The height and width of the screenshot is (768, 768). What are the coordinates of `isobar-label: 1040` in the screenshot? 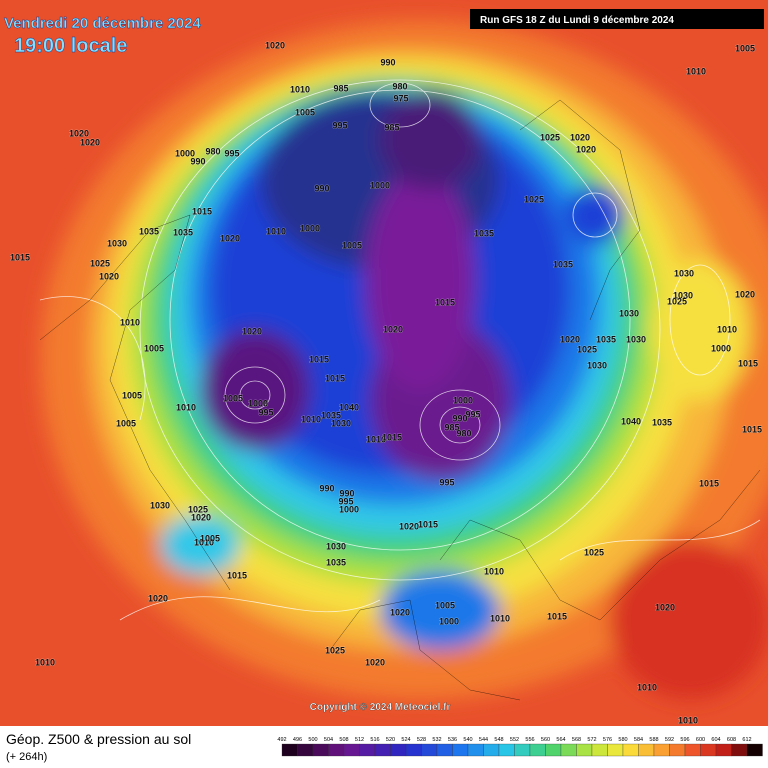 It's located at (631, 421).